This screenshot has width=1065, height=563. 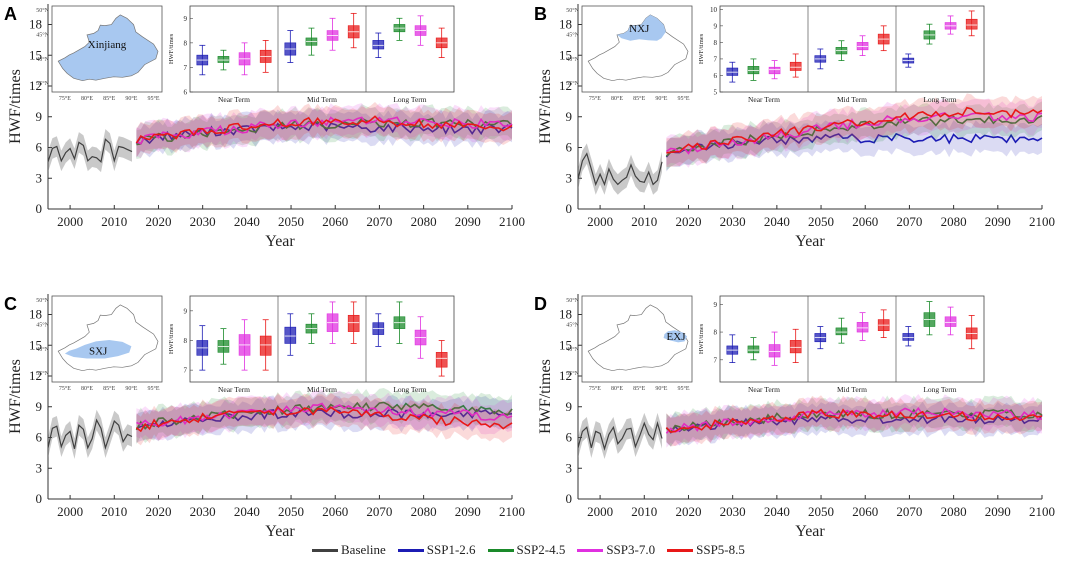 What do you see at coordinates (639, 98) in the screenshot?
I see `map-lon-label: 85°E` at bounding box center [639, 98].